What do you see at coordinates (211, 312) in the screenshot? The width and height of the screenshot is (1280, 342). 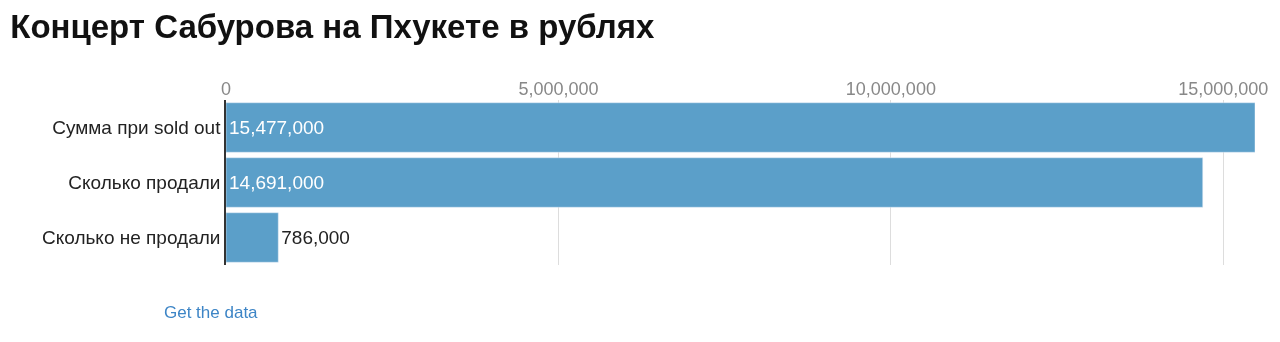 I see `text: Get the data` at bounding box center [211, 312].